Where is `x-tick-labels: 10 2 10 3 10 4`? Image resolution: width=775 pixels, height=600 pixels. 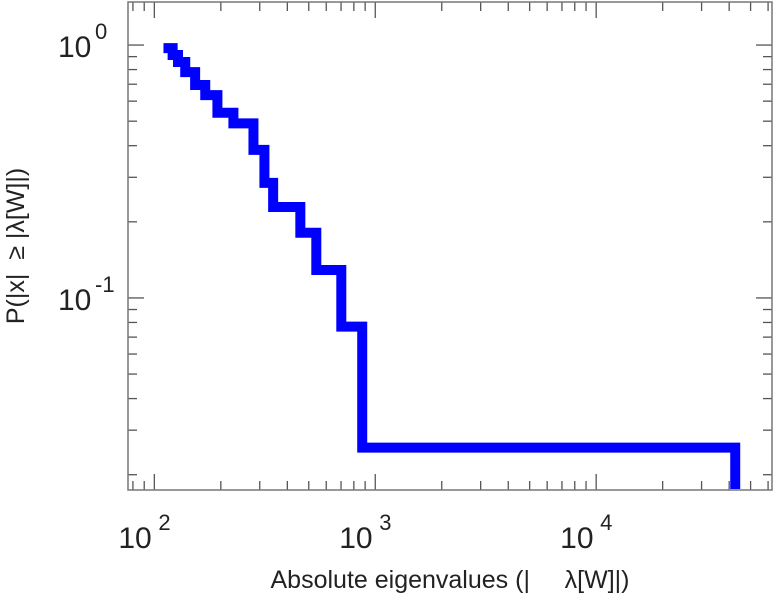 x-tick-labels: 10 2 10 3 10 4 is located at coordinates (365, 532).